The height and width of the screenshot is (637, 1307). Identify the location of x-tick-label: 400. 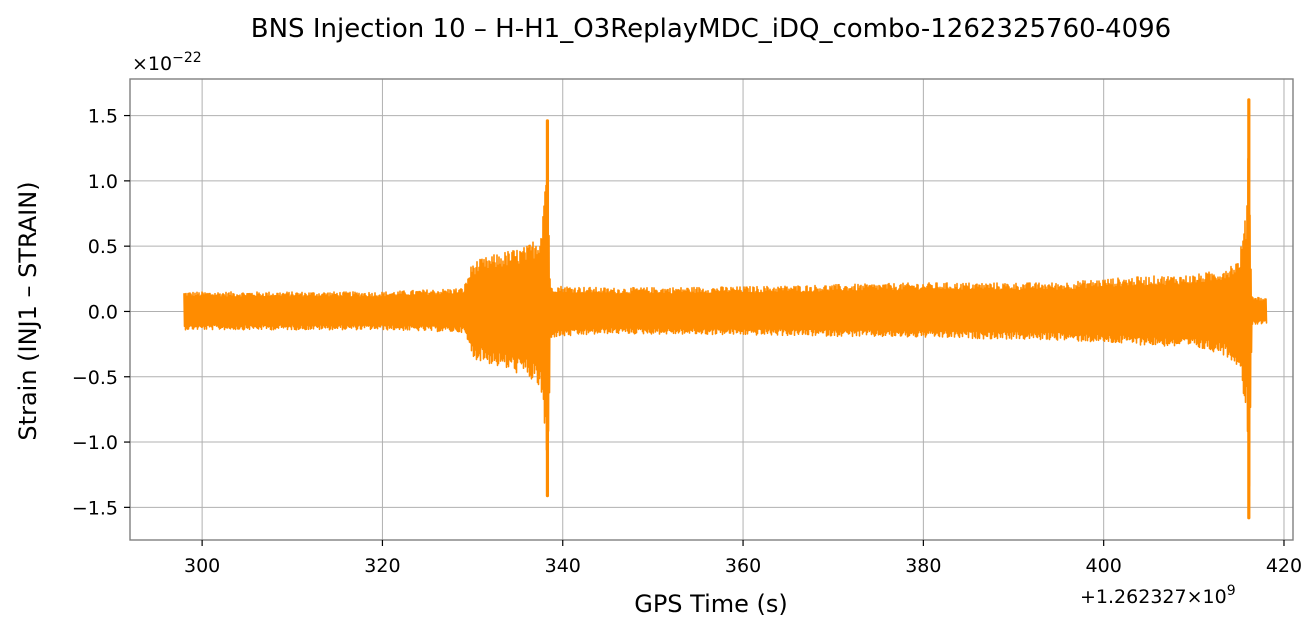
(1104, 566).